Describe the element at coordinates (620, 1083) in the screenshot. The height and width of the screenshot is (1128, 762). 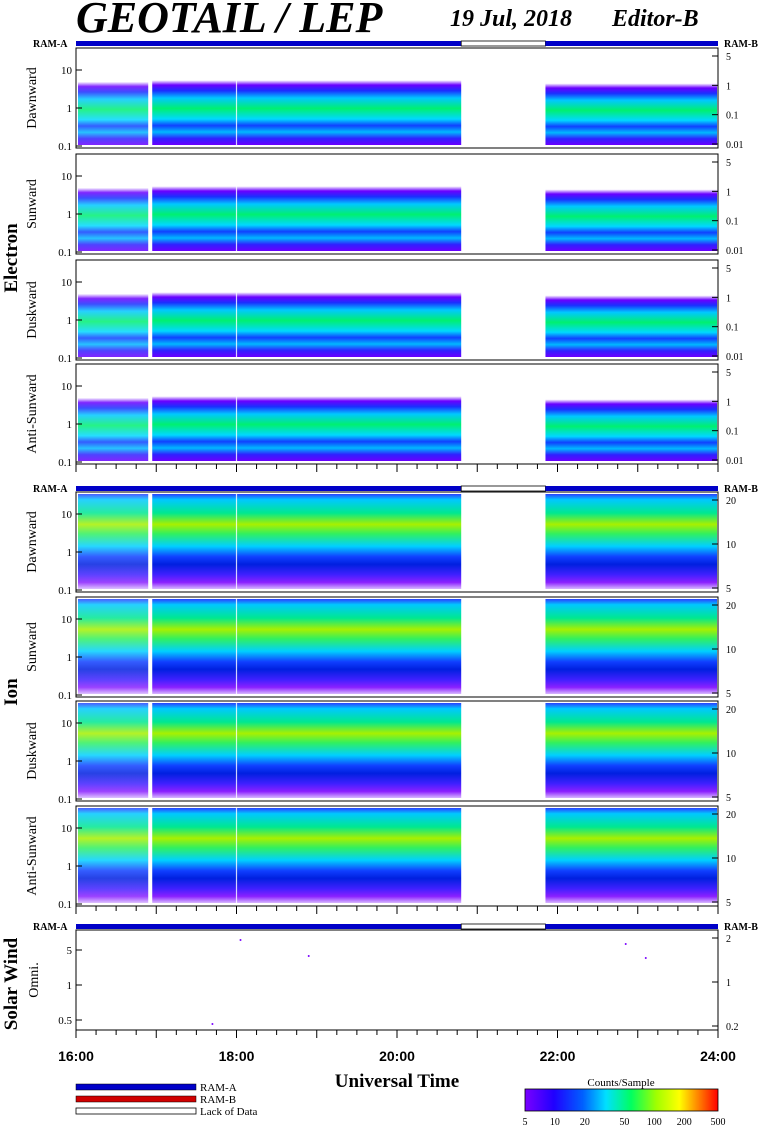
I see `colorbar-title: Counts/Sample` at that location.